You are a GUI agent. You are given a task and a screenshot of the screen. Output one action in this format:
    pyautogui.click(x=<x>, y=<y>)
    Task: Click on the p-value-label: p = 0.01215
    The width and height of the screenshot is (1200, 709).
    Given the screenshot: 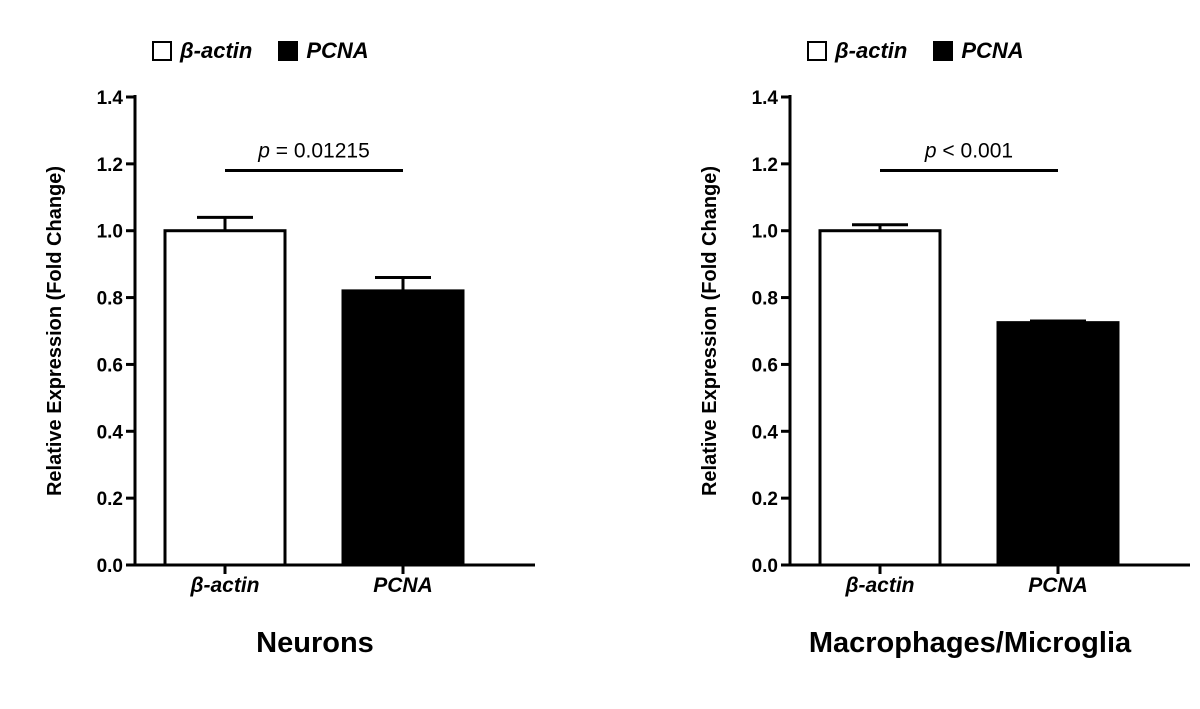 What is the action you would take?
    pyautogui.click(x=313, y=151)
    